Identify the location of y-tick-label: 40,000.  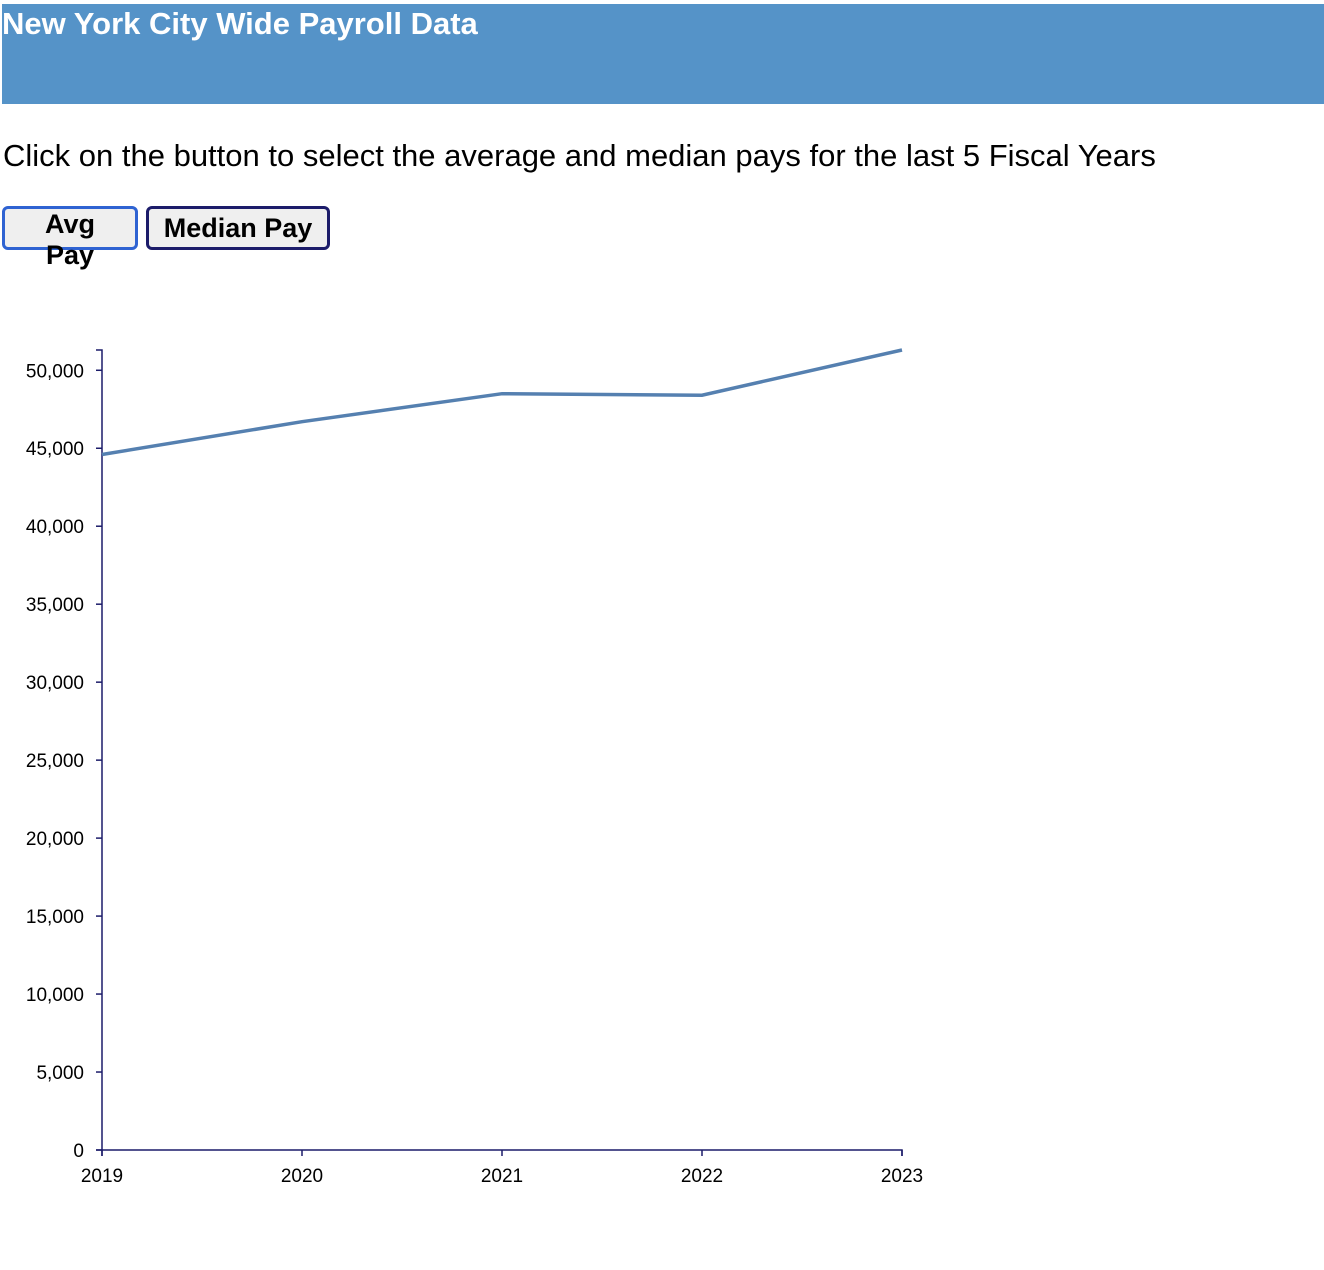
(55, 527).